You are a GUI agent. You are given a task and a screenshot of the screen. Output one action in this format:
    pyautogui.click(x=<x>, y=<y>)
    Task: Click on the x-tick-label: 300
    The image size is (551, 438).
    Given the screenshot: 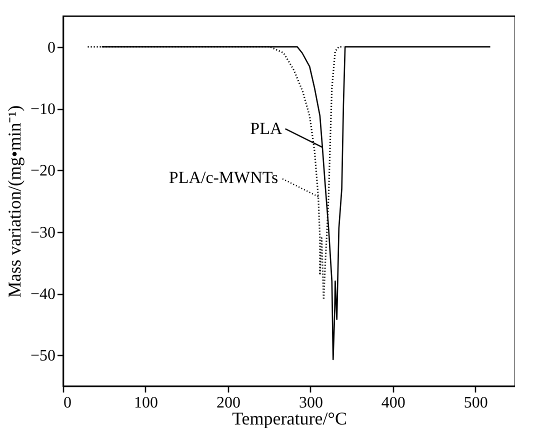 What is the action you would take?
    pyautogui.click(x=310, y=403)
    